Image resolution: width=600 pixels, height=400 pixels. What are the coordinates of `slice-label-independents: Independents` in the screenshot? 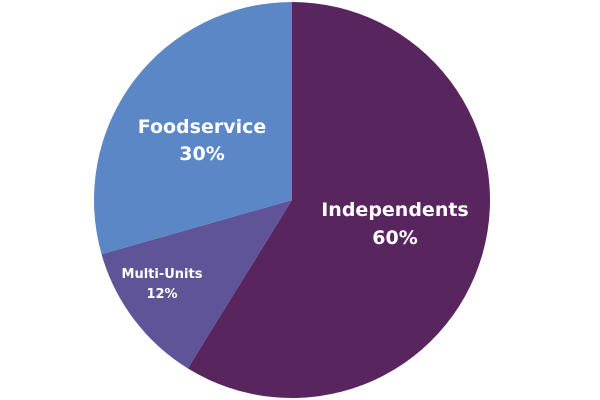 It's located at (395, 210).